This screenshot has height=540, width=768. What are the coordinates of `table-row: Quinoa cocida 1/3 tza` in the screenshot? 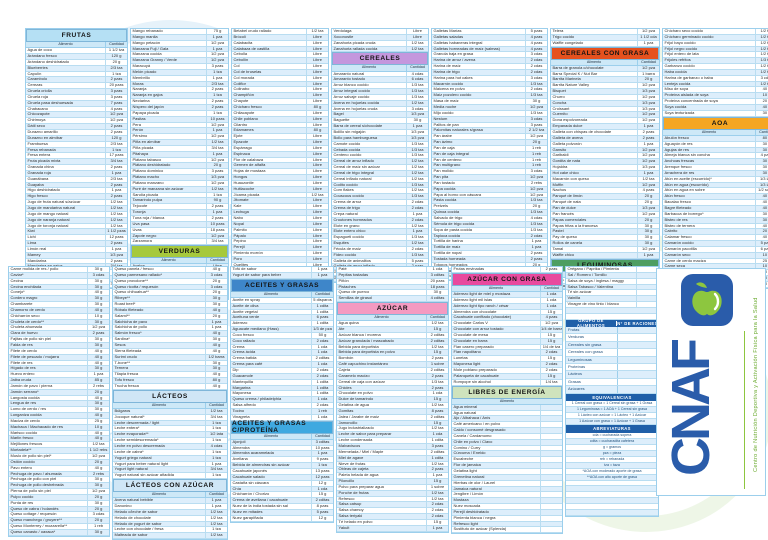 It's located at (489, 213).